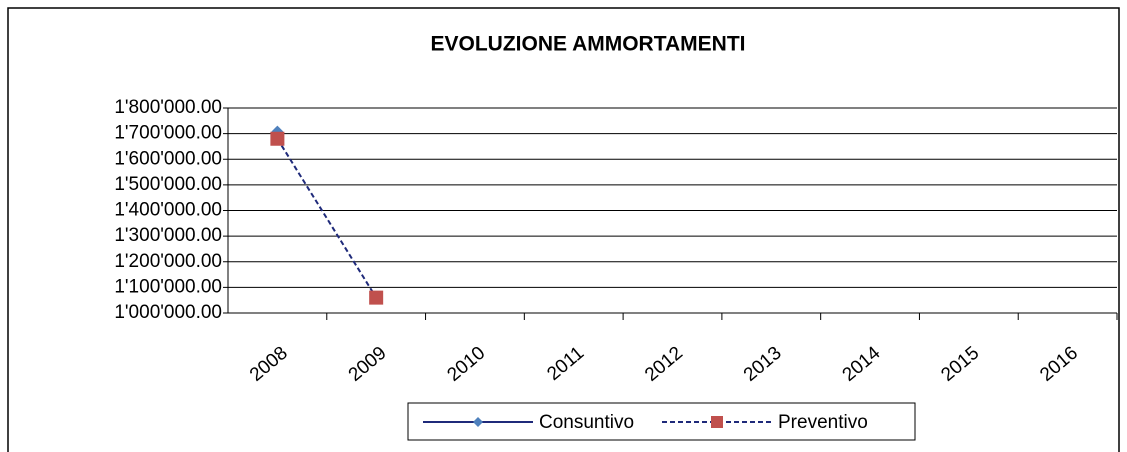 This screenshot has height=452, width=1127. I want to click on y-tick-label: 1'100'000.00, so click(168, 286).